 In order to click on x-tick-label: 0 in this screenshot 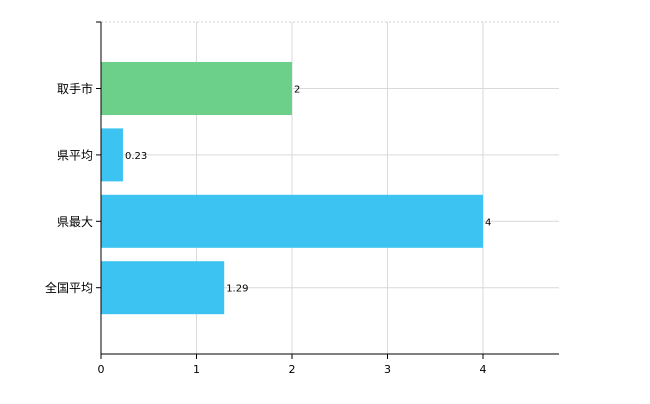, I will do `click(101, 369)`.